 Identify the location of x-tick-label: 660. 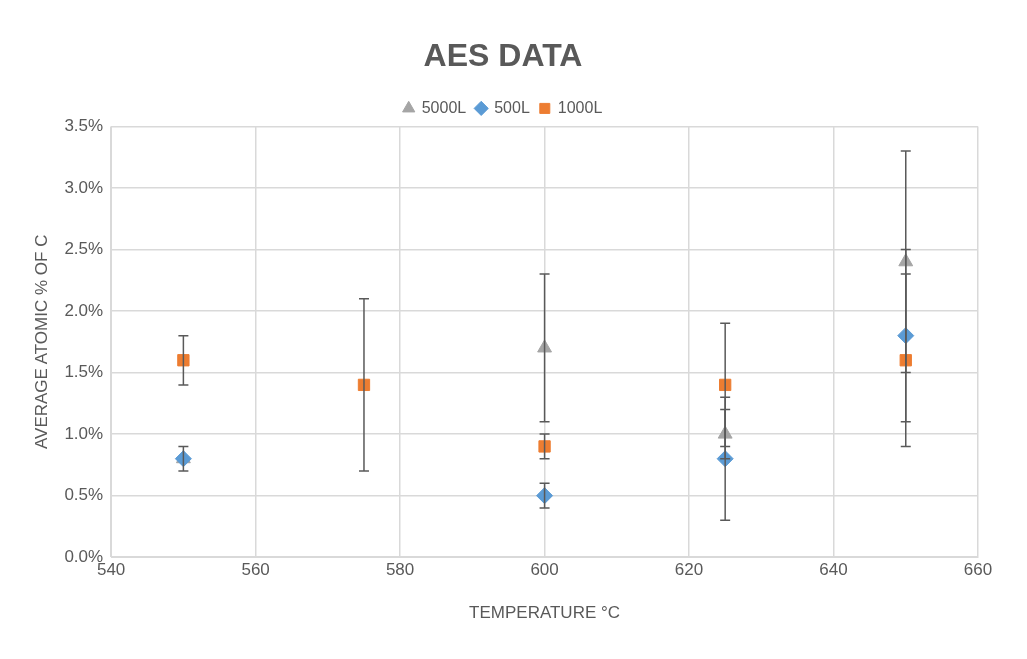
(978, 570).